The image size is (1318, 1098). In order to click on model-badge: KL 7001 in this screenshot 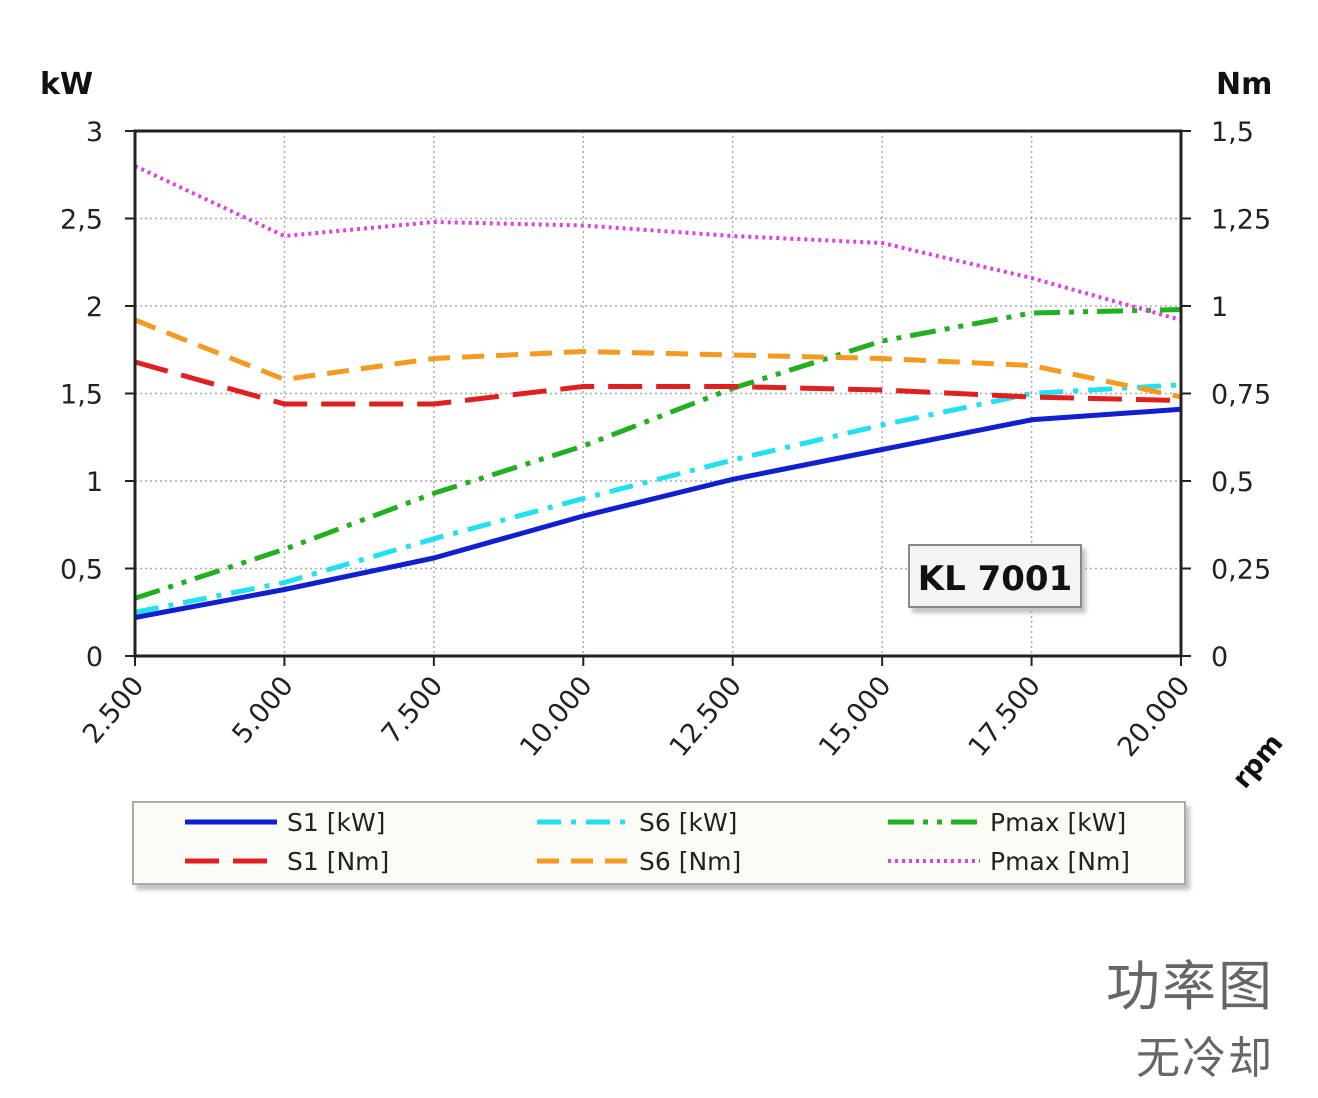, I will do `click(995, 576)`.